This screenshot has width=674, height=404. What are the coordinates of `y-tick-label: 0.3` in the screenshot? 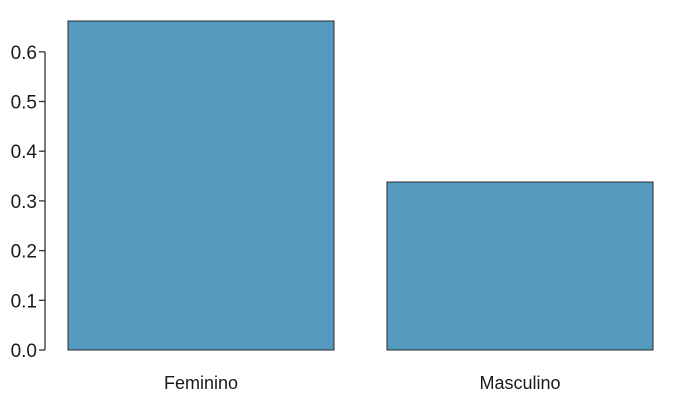 It's located at (24, 202).